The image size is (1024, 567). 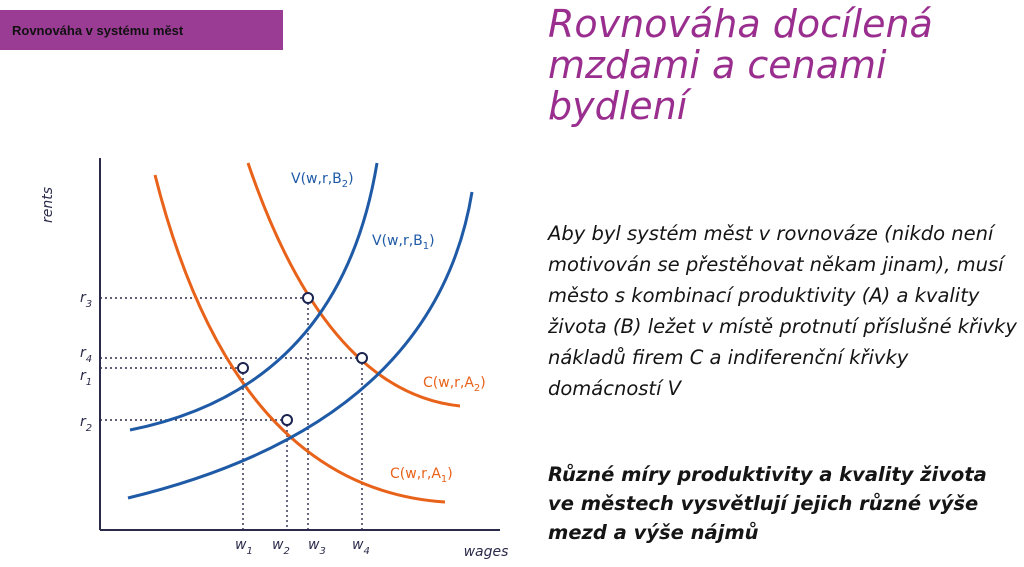 I want to click on equilibrium-point-w4-r4, so click(x=362, y=358).